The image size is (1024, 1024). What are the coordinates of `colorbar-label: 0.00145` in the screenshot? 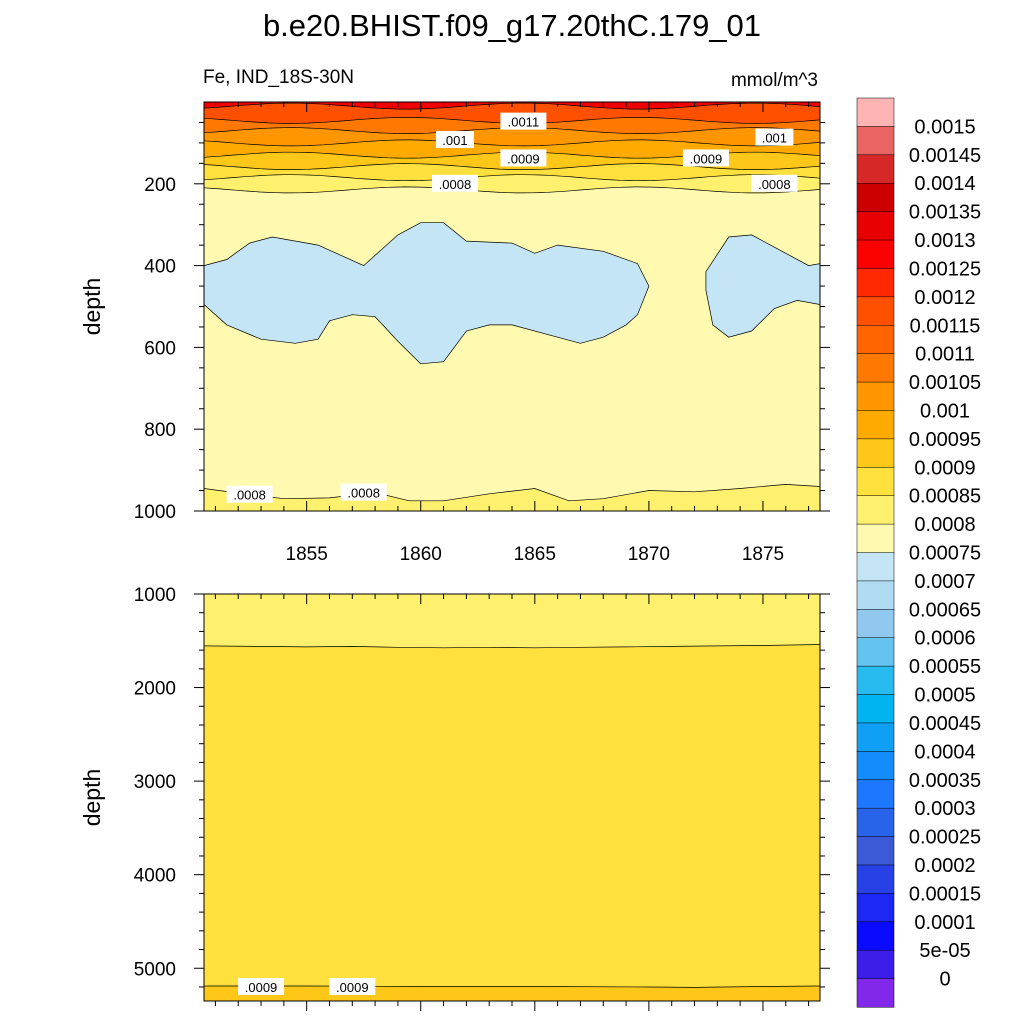 It's located at (945, 156).